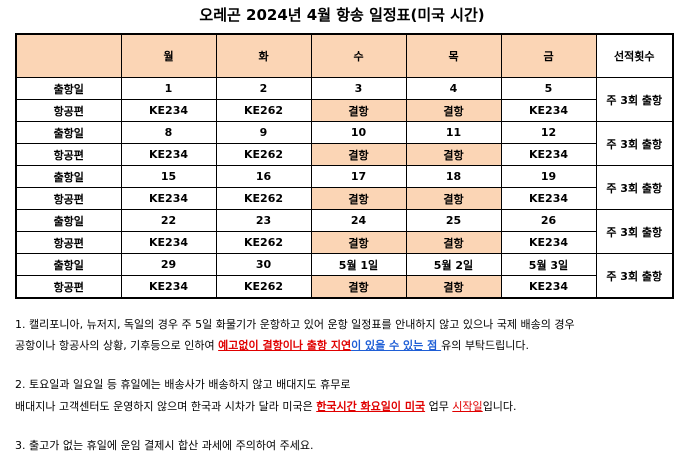 This screenshot has height=474, width=684. Describe the element at coordinates (358, 132) in the screenshot. I see `date-cell-wed: 10` at that location.